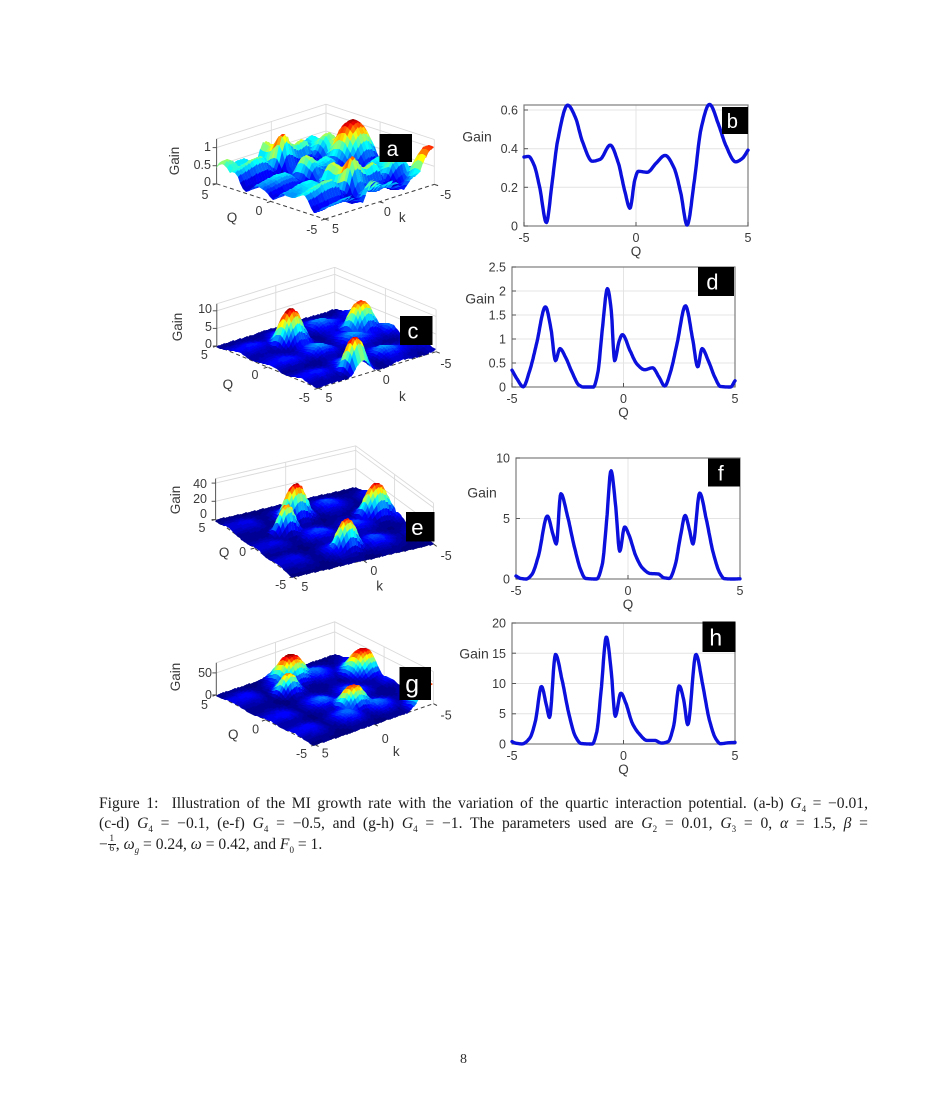 Image resolution: width=945 pixels, height=1100 pixels. What do you see at coordinates (509, 149) in the screenshot?
I see `svg-text: 0.4` at bounding box center [509, 149].